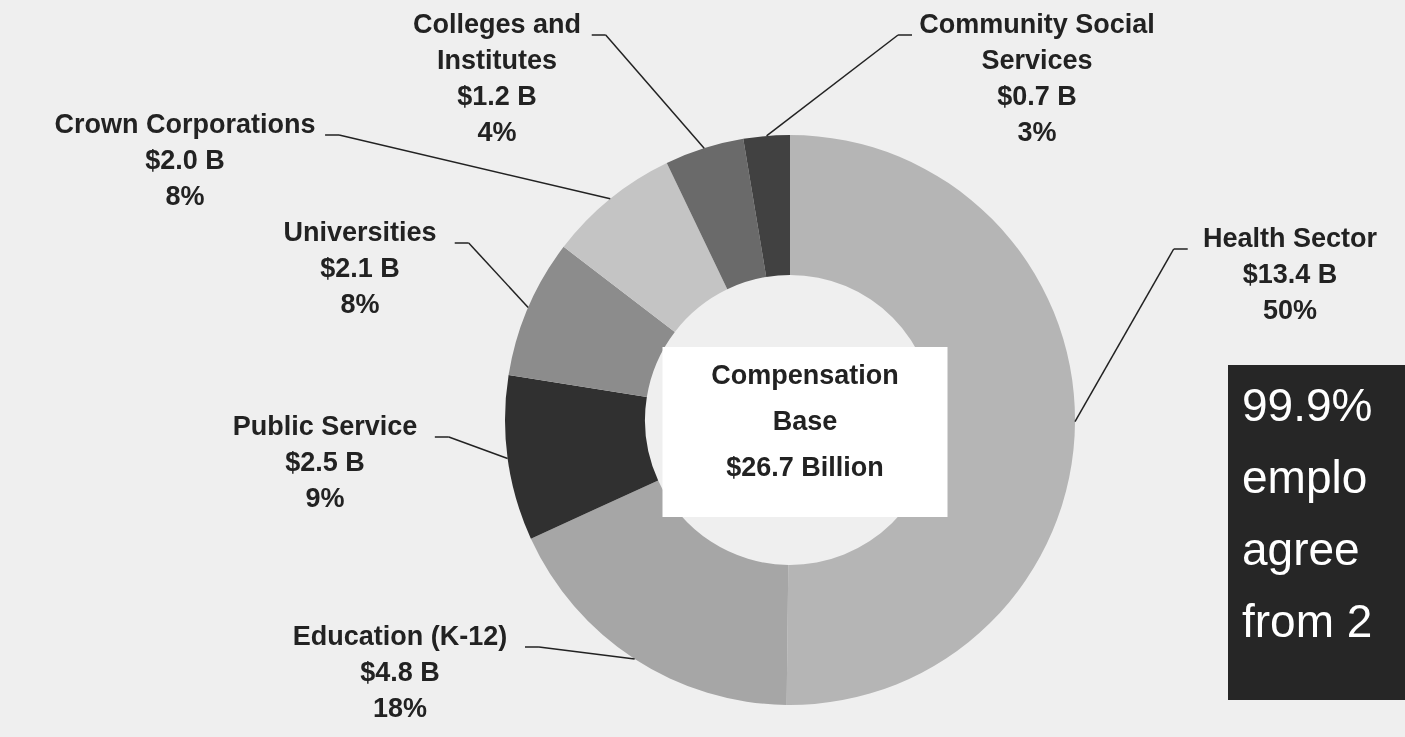  Describe the element at coordinates (185, 178) in the screenshot. I see `data-label: $2.0 B 8%` at that location.